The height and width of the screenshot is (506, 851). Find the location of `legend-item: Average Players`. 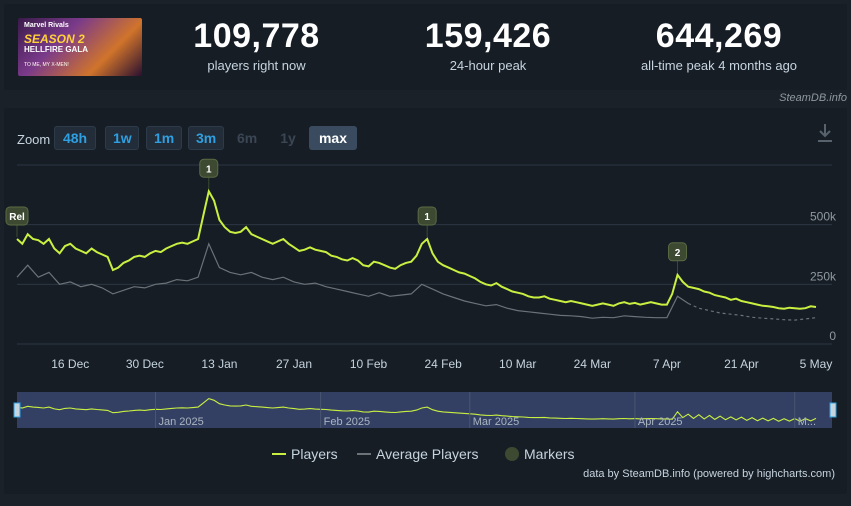

legend-item: Average Players is located at coordinates (417, 454).